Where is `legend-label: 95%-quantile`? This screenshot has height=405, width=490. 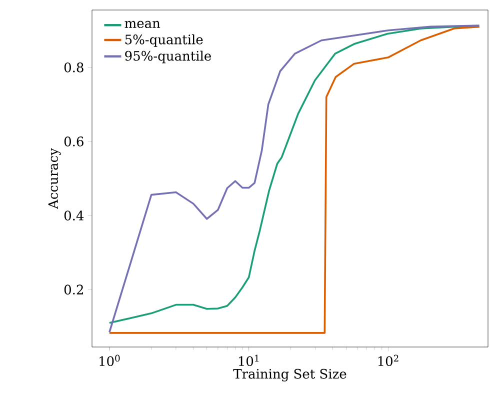
legend-label: 95%-quantile is located at coordinates (168, 57).